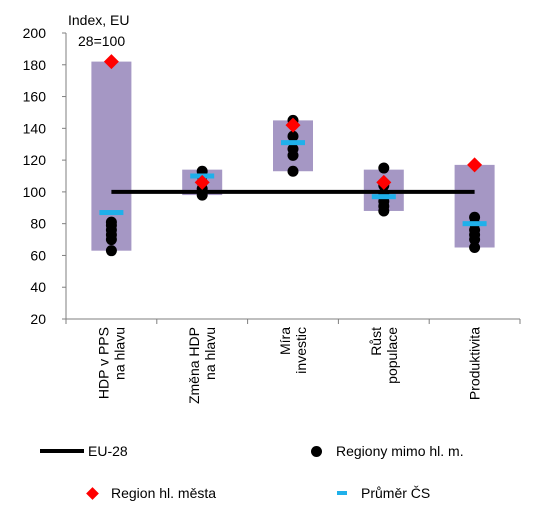 This screenshot has height=509, width=554. Describe the element at coordinates (194, 365) in the screenshot. I see `x-tick-label: Změna HDP` at that location.